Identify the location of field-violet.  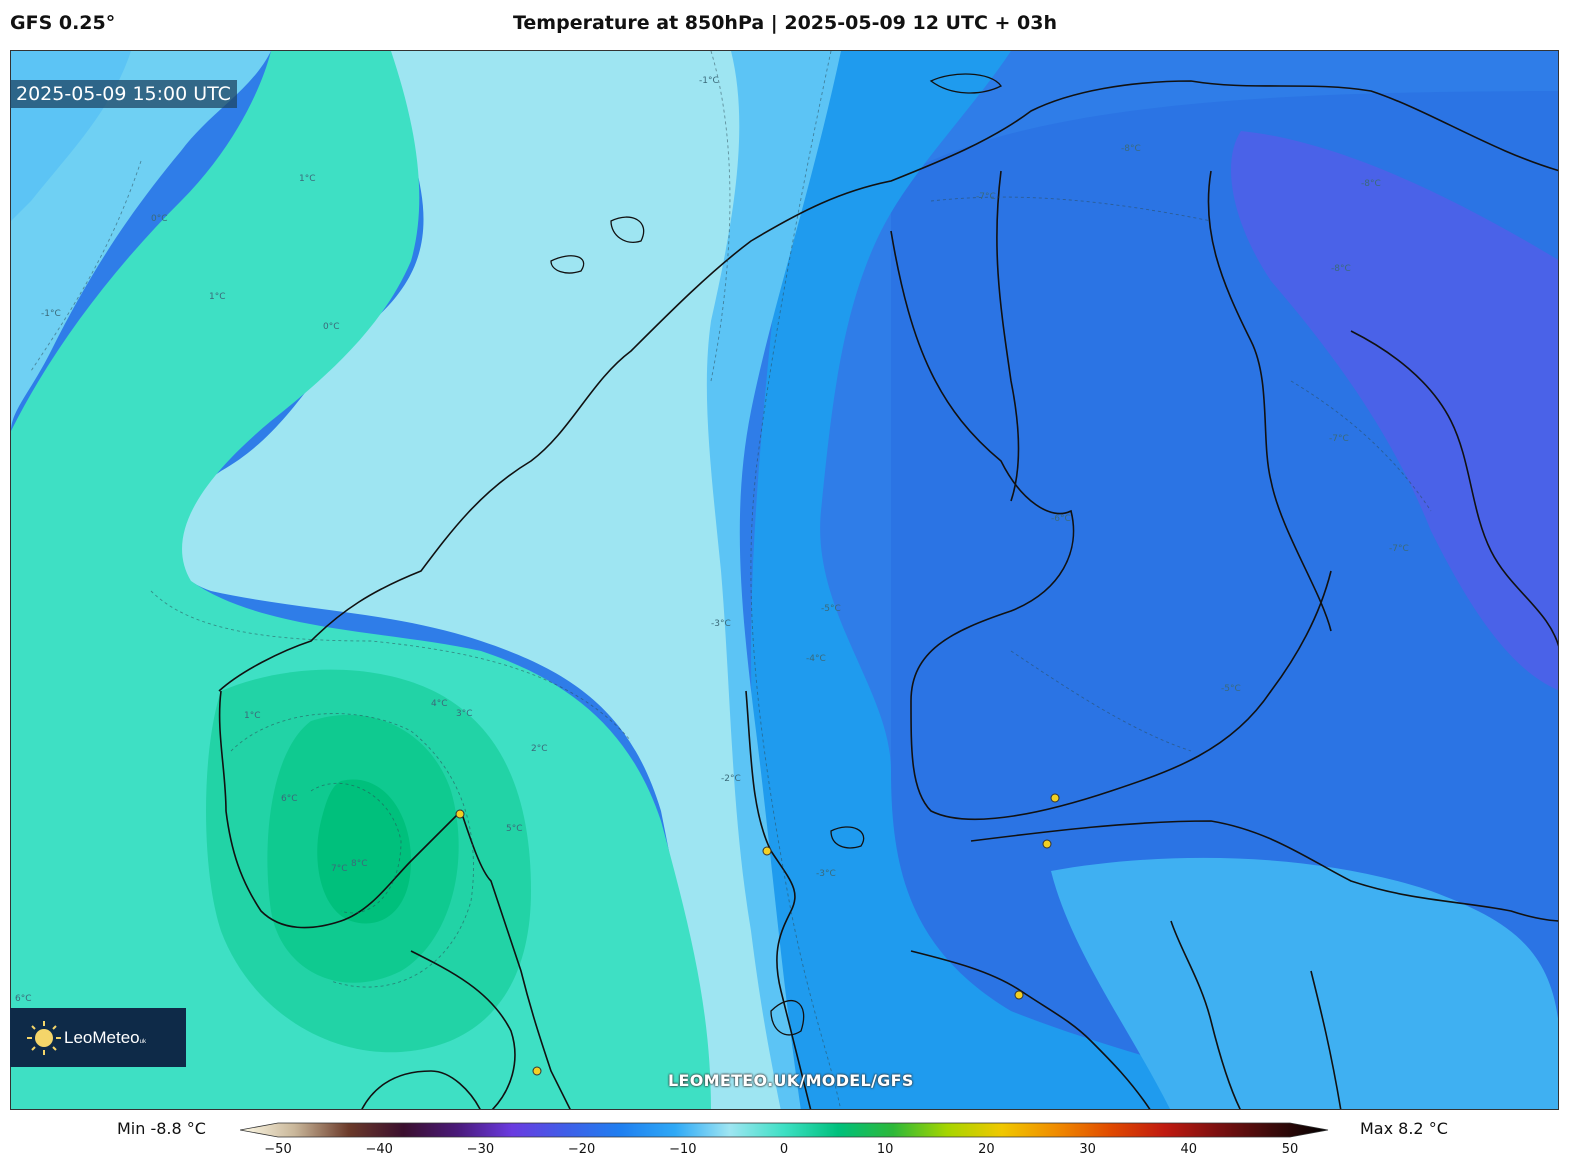
(1394, 411).